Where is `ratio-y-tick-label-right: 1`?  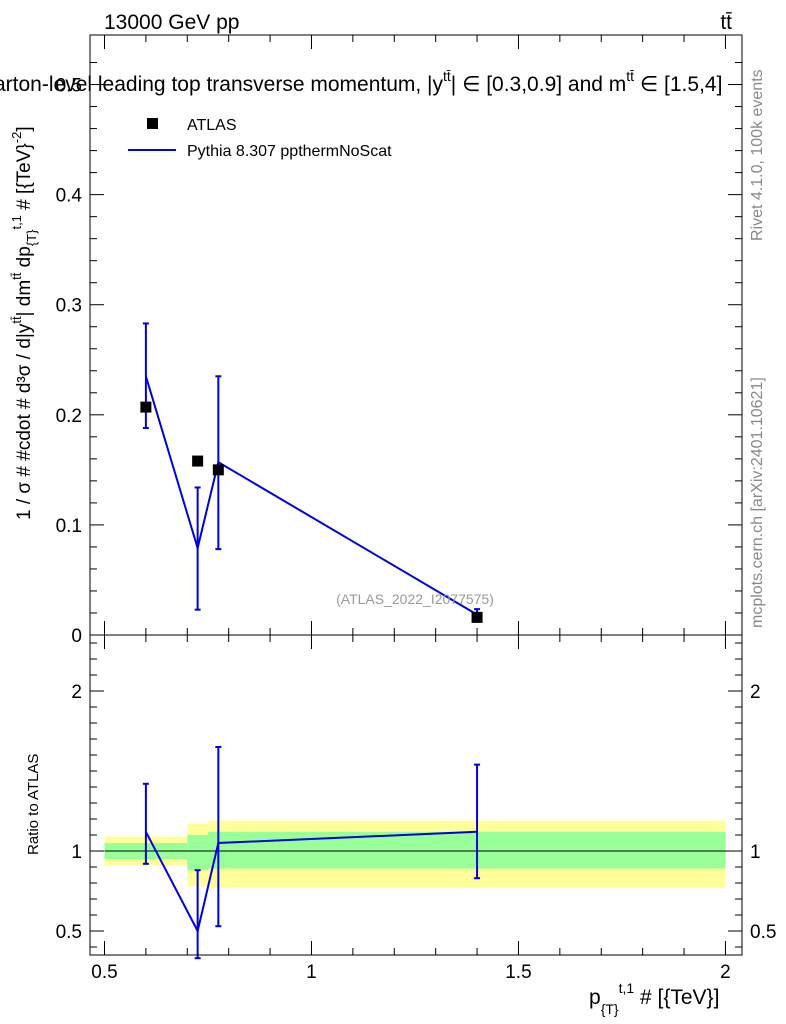 ratio-y-tick-label-right: 1 is located at coordinates (755, 852).